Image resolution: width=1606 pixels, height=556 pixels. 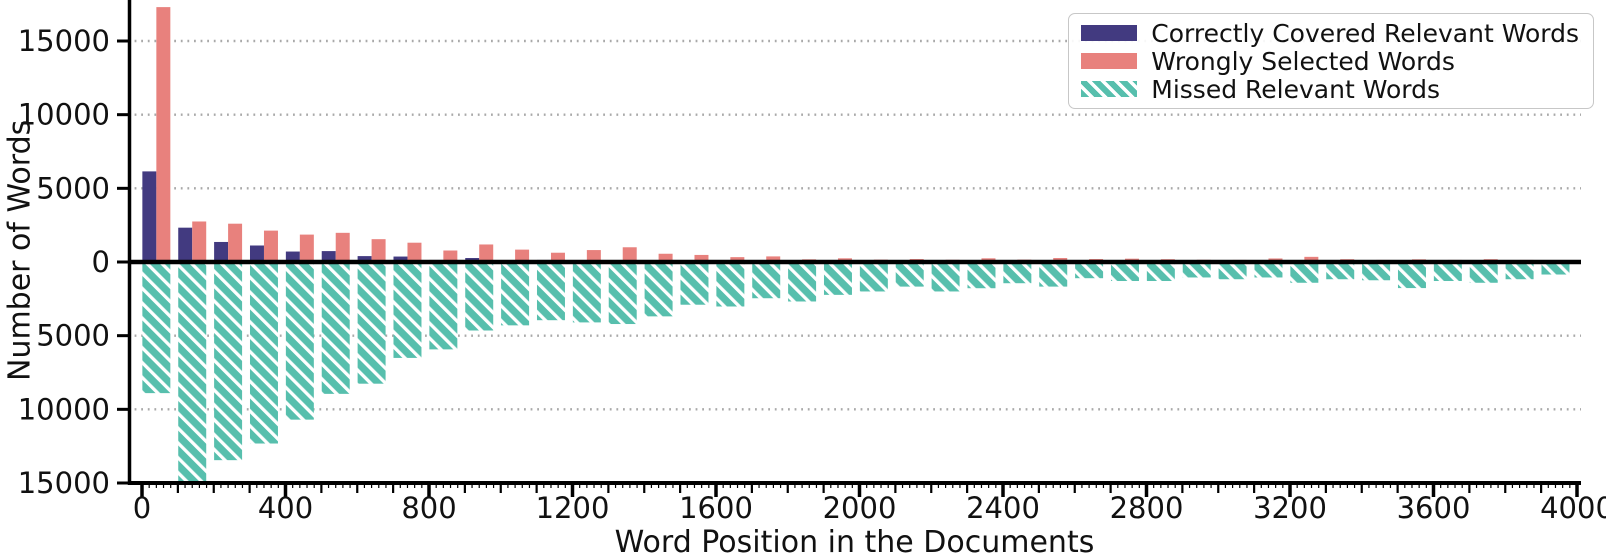 I want to click on x-tick-label: 3200, so click(x=1290, y=508).